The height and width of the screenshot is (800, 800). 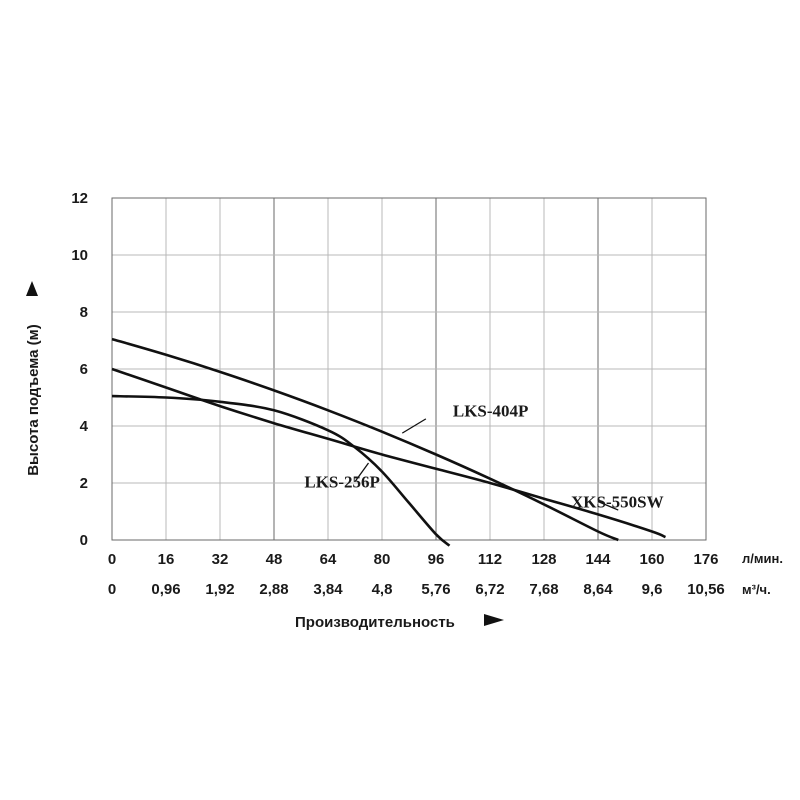 I want to click on x-tick-label-secondary: 5,76, so click(x=435, y=589).